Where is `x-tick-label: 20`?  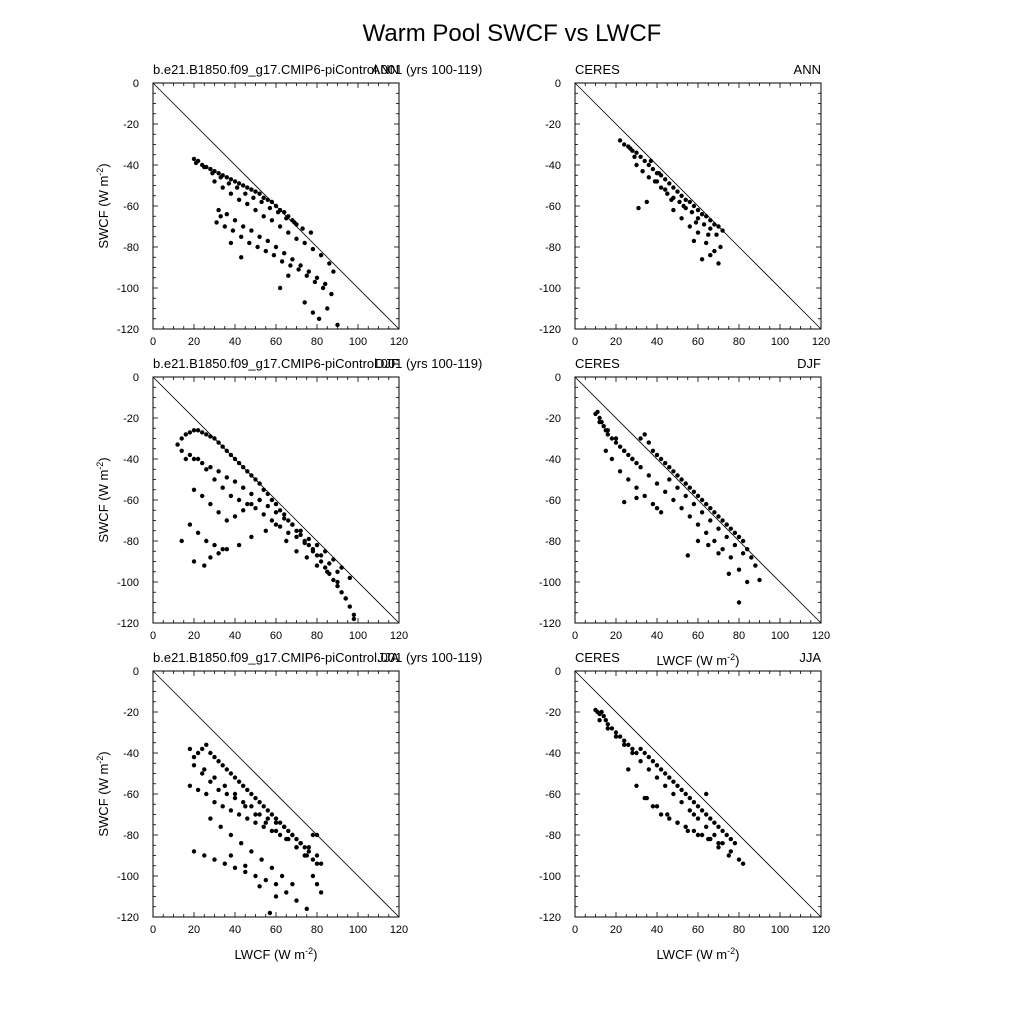 x-tick-label: 20 is located at coordinates (616, 636).